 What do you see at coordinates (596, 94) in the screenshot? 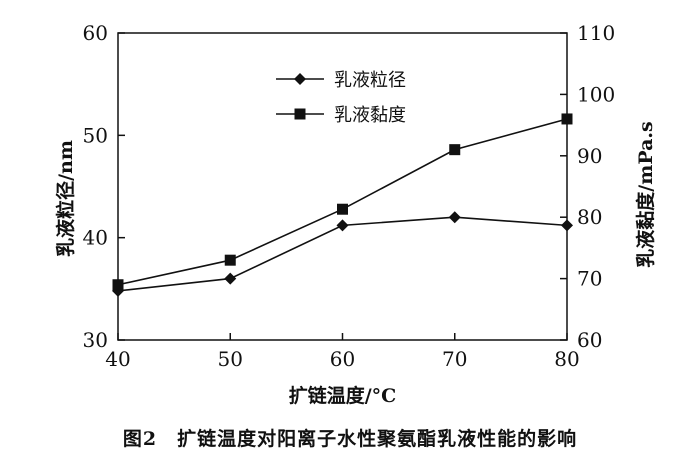
I see `y-right-tick-label: 100` at bounding box center [596, 94].